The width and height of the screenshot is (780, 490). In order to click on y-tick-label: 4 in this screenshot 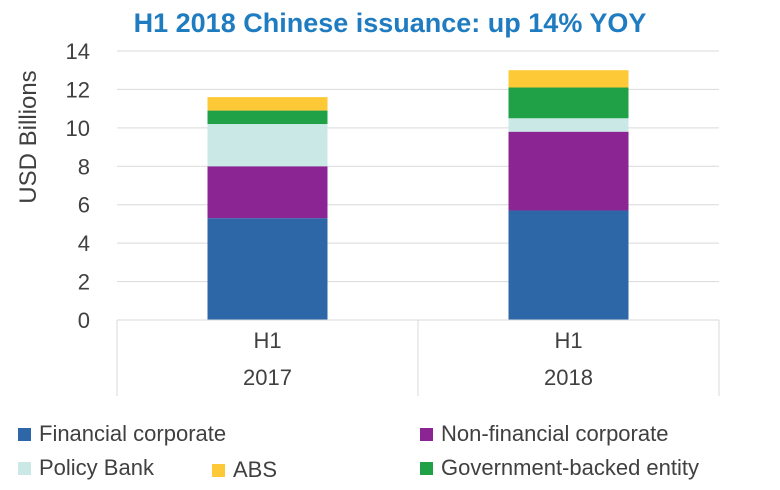, I will do `click(84, 243)`.